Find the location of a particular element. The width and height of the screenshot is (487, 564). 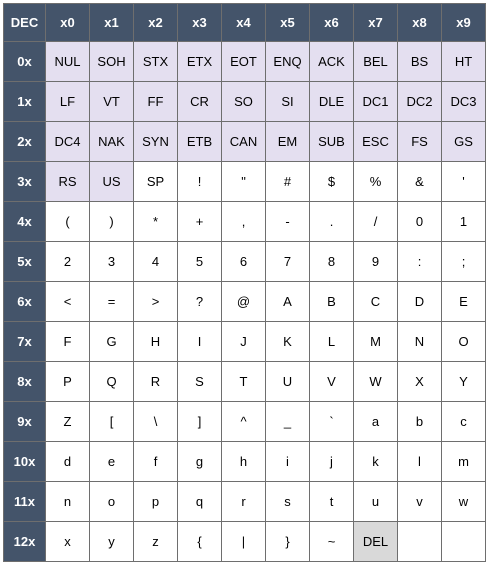

table-row: 10x d e f g h i j k l m is located at coordinates (244, 461).